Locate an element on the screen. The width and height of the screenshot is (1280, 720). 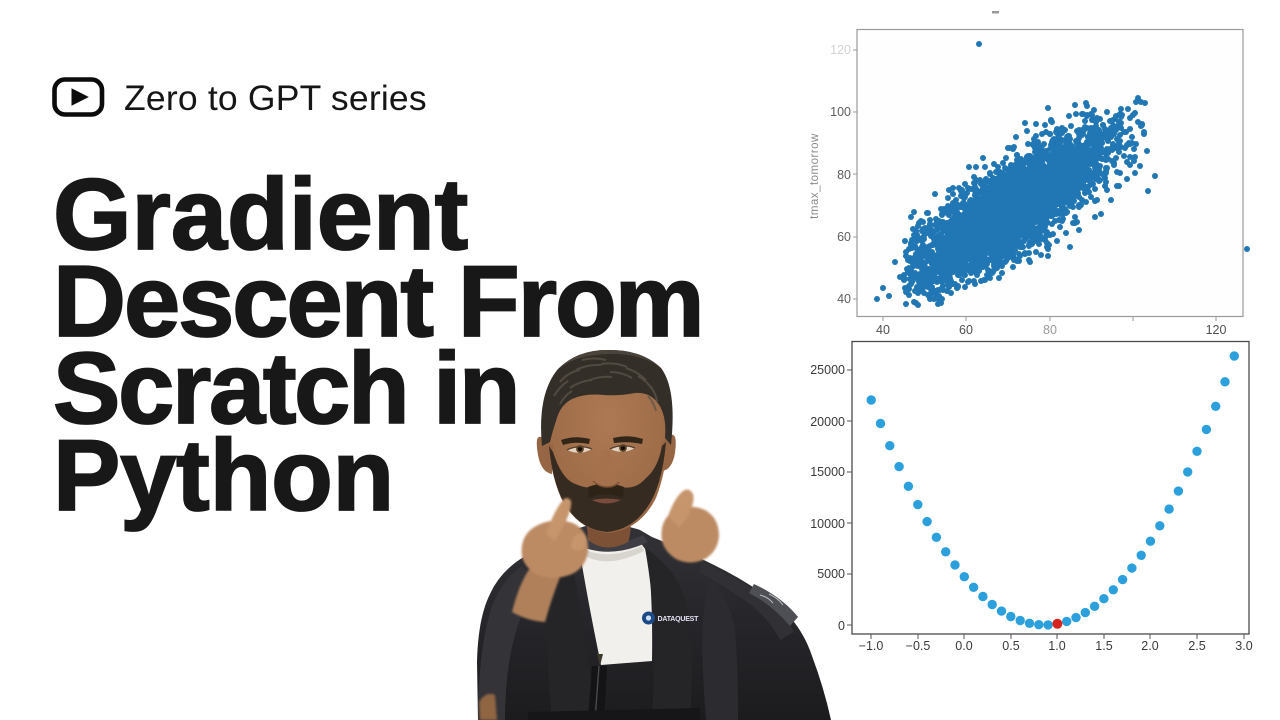
svg-text: tmax_tomorrow is located at coordinates (815, 176).